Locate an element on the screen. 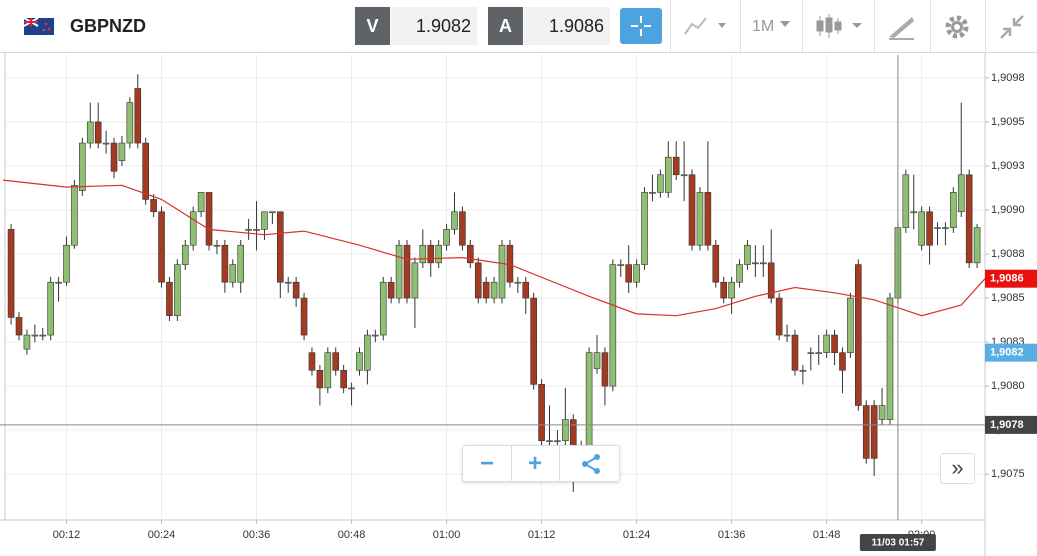  last-price-box is located at coordinates (1011, 278).